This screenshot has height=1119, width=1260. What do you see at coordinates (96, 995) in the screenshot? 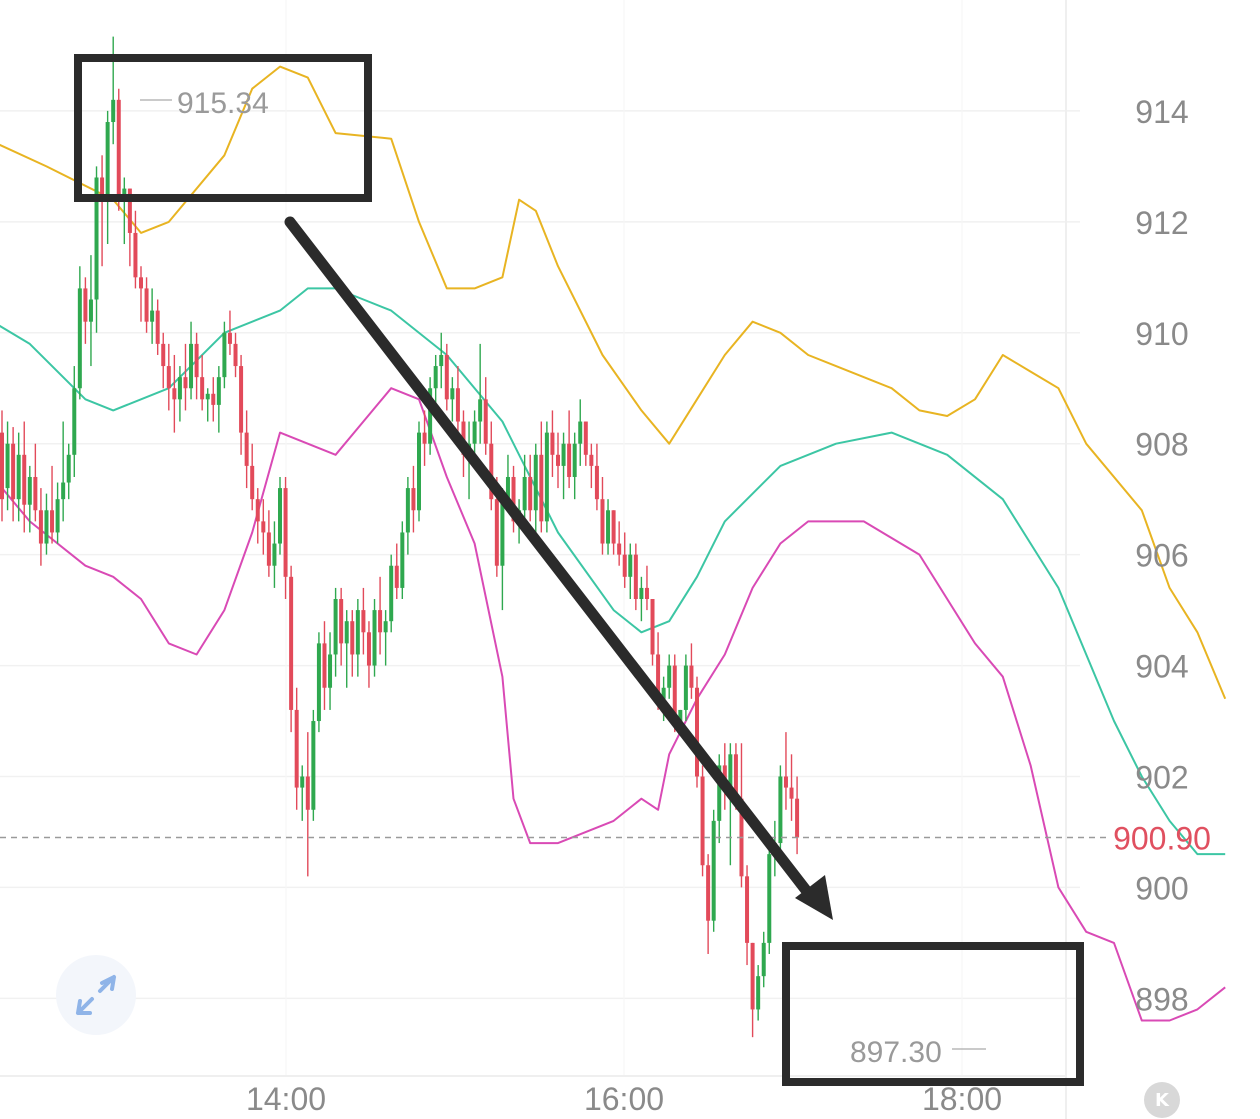
I see `expand-button` at bounding box center [96, 995].